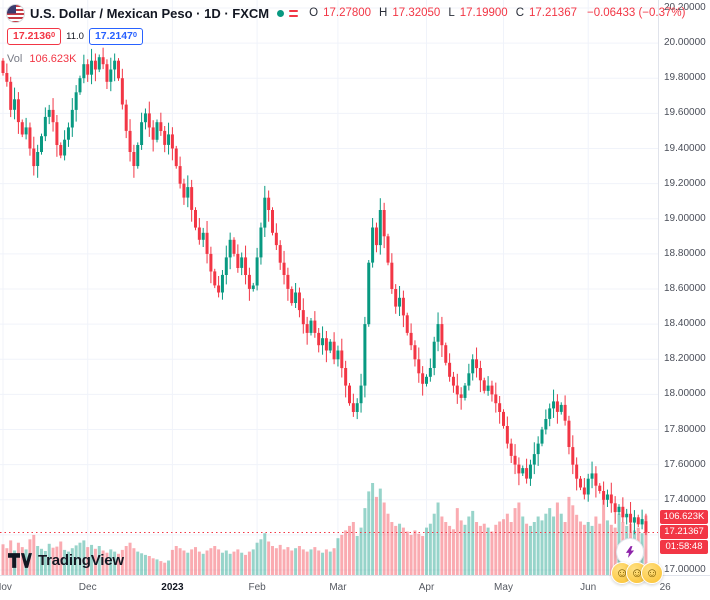 This screenshot has height=600, width=710. What do you see at coordinates (630, 552) in the screenshot?
I see `lightning-icon` at bounding box center [630, 552].